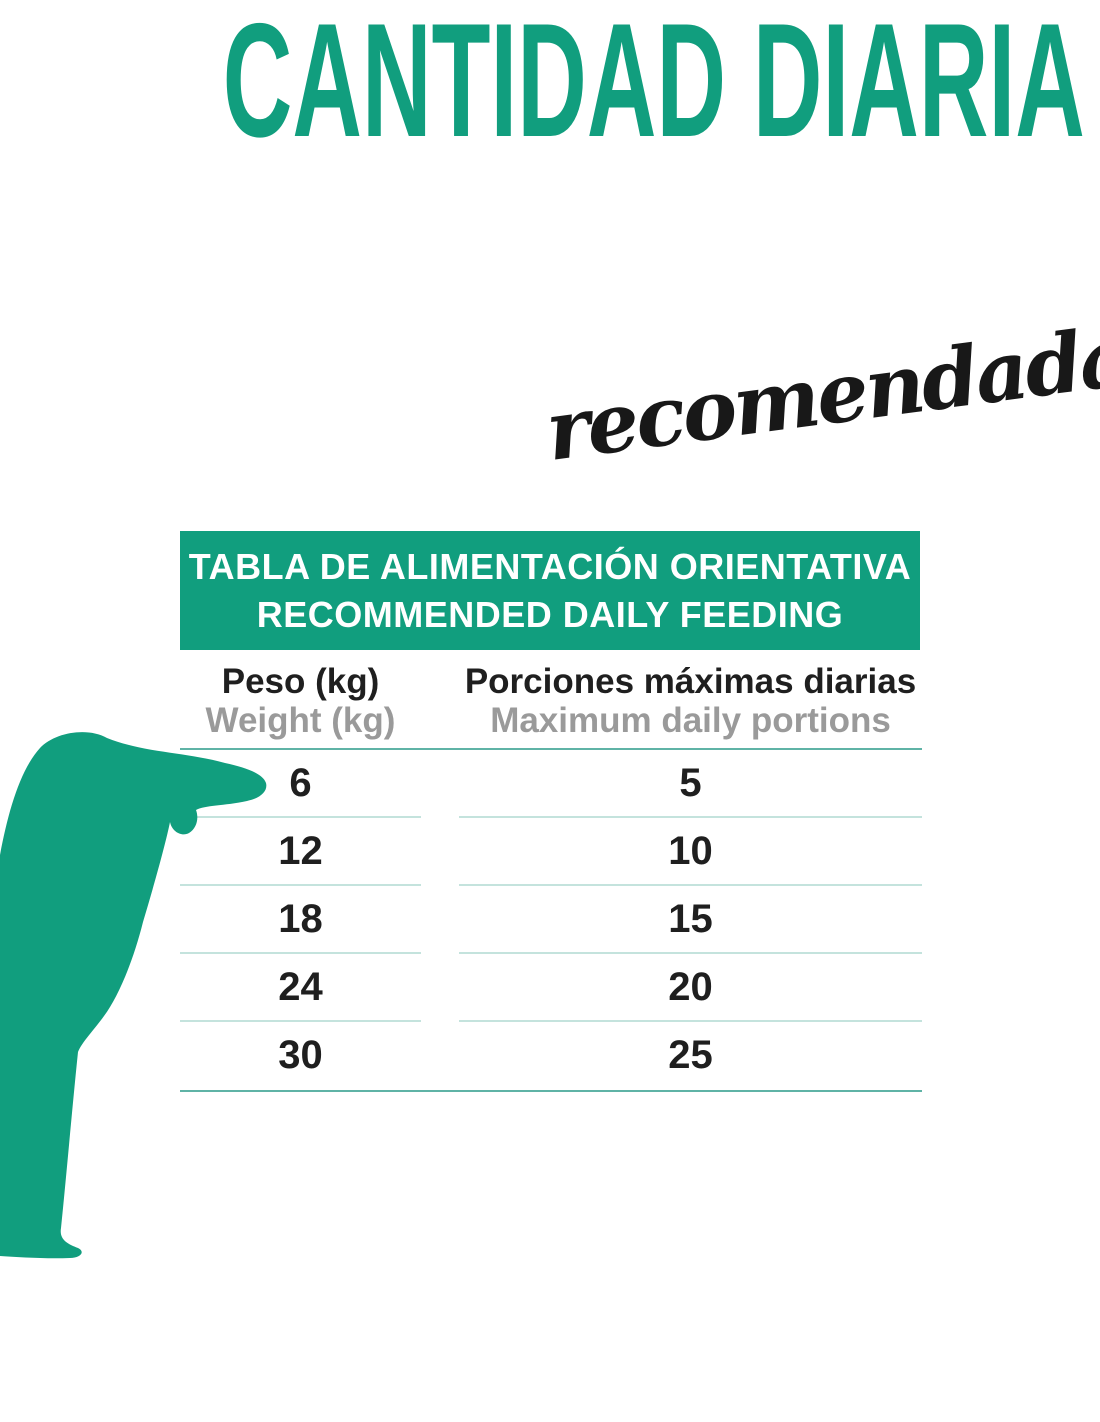 Image resolution: width=1100 pixels, height=1422 pixels. I want to click on column-header-weight-es: Peso (kg), so click(300, 681).